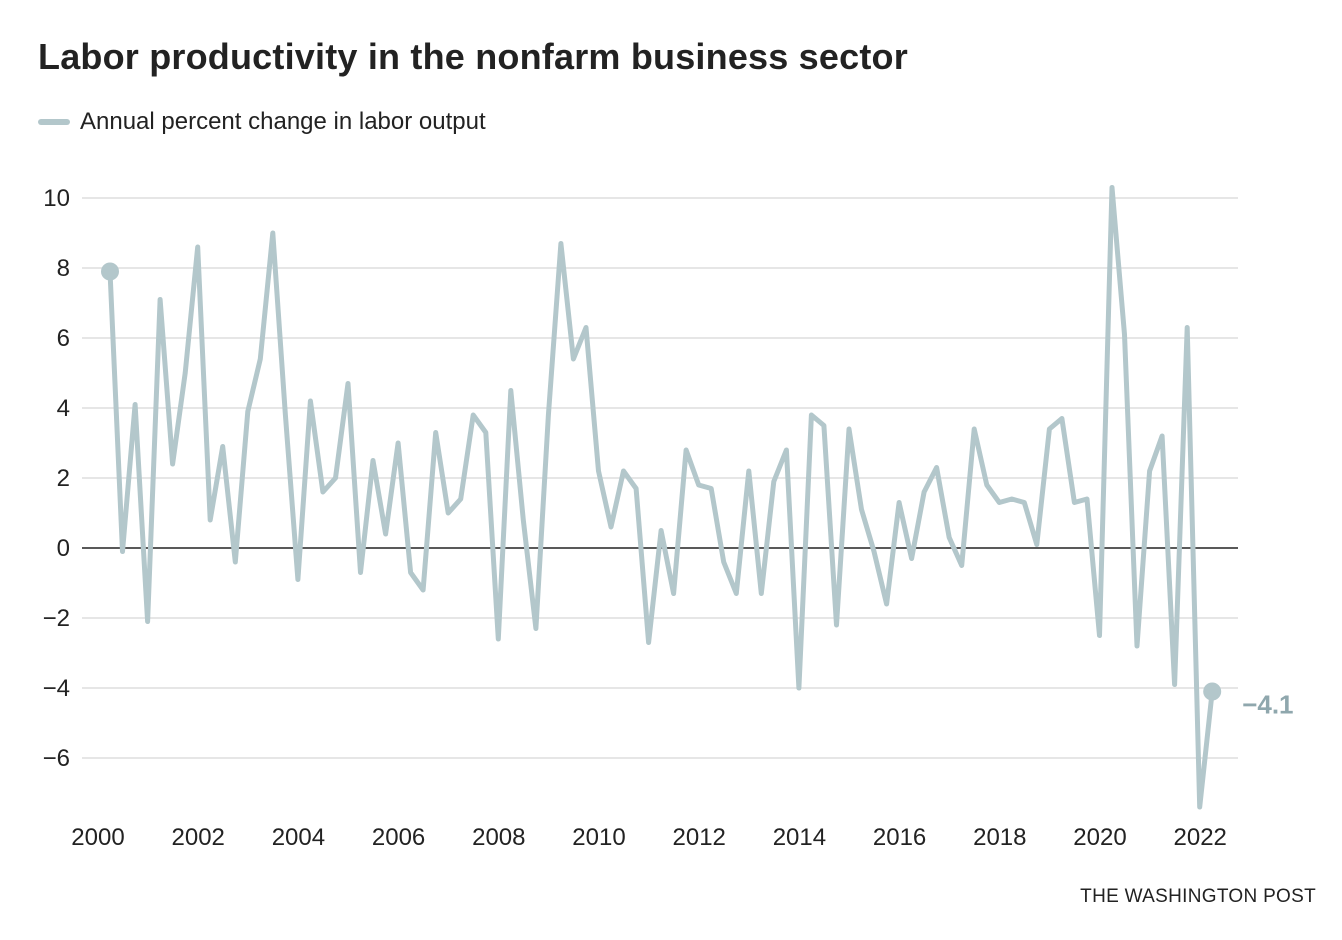 The image size is (1342, 940). What do you see at coordinates (63, 338) in the screenshot?
I see `y-tick-label: 6` at bounding box center [63, 338].